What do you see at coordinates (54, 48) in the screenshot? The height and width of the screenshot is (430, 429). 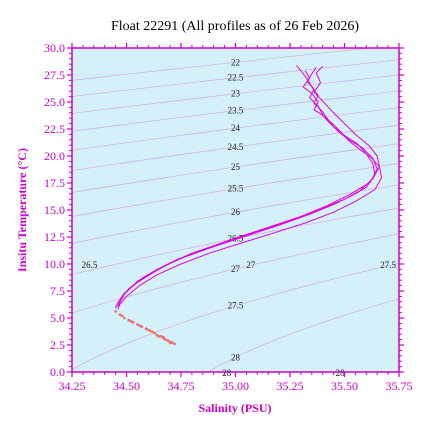 I see `y-tick-label: 30.0` at bounding box center [54, 48].